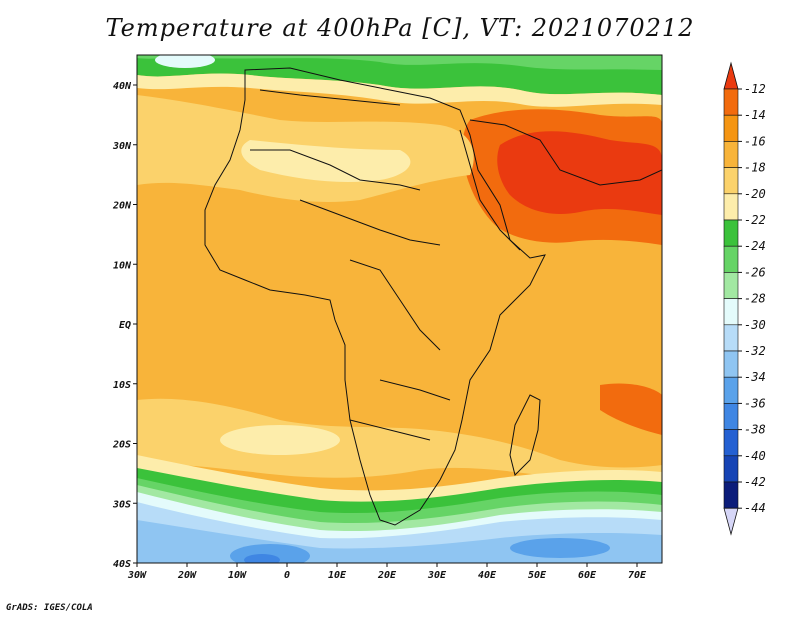 The height and width of the screenshot is (618, 800). Describe the element at coordinates (187, 575) in the screenshot. I see `lon-label: 20W` at that location.